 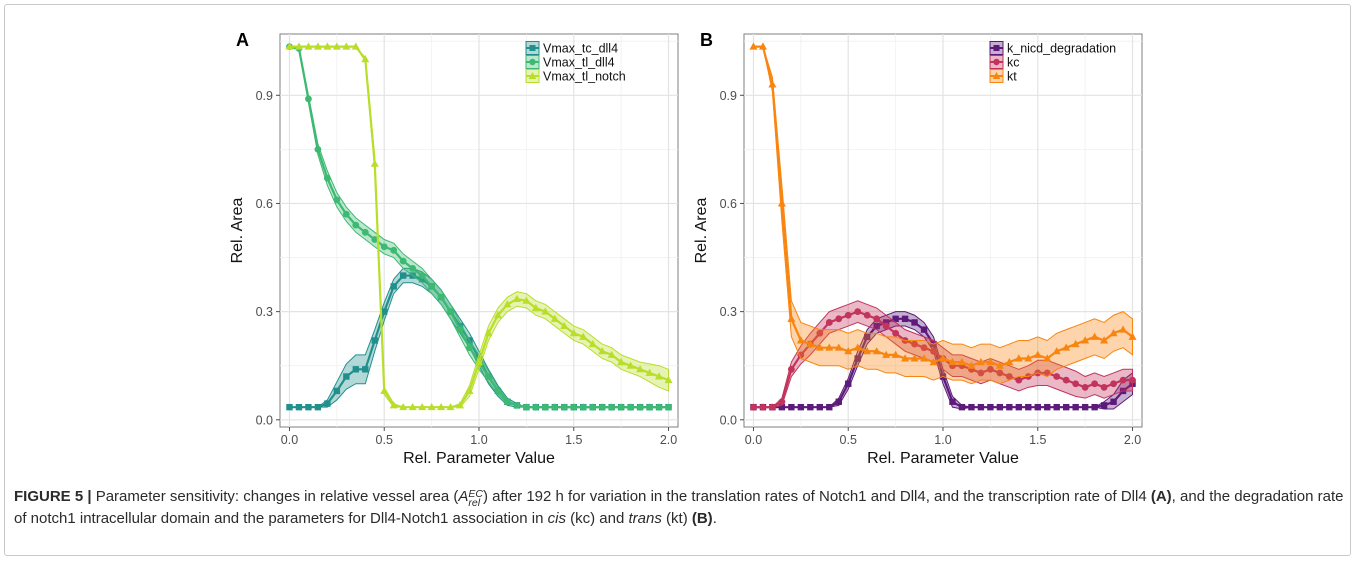 I want to click on caption-symbol: A, so click(x=463, y=496).